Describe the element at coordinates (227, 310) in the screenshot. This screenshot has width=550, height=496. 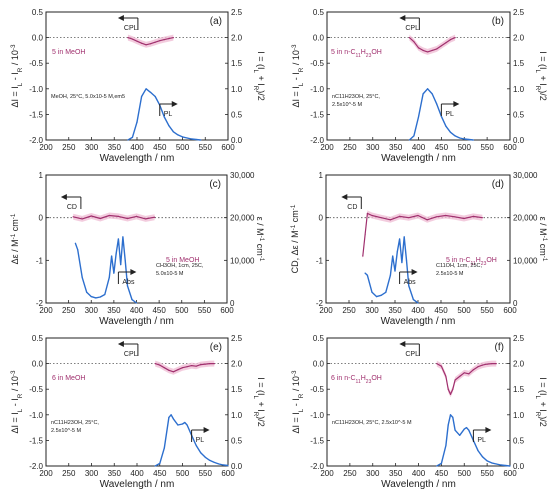
I see `x-tick-label: 600` at that location.